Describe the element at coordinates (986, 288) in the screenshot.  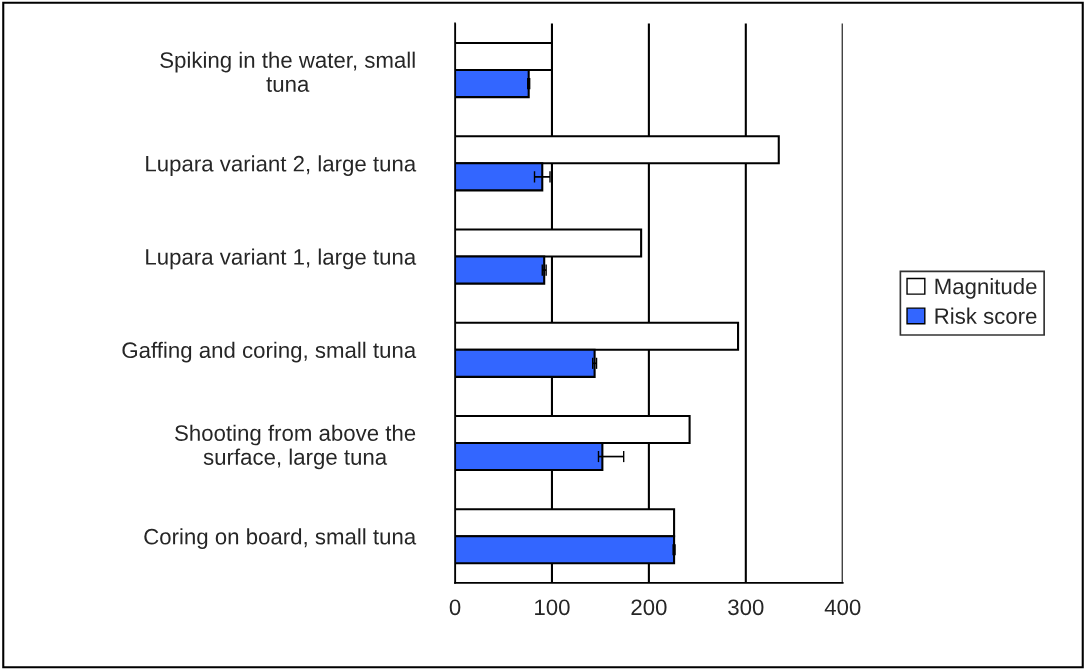
I see `legend-label: Magnitude` at that location.